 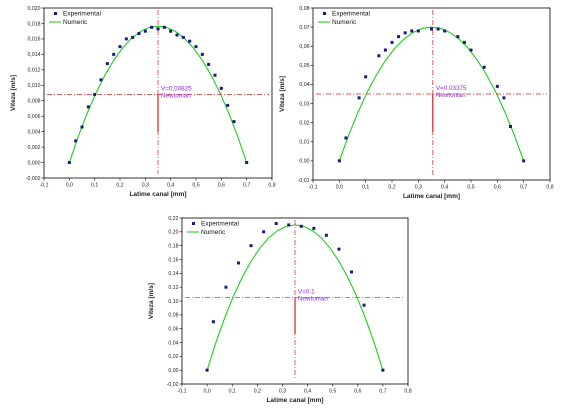 What do you see at coordinates (173, 246) in the screenshot?
I see `y-tick-label: 0,18` at bounding box center [173, 246].